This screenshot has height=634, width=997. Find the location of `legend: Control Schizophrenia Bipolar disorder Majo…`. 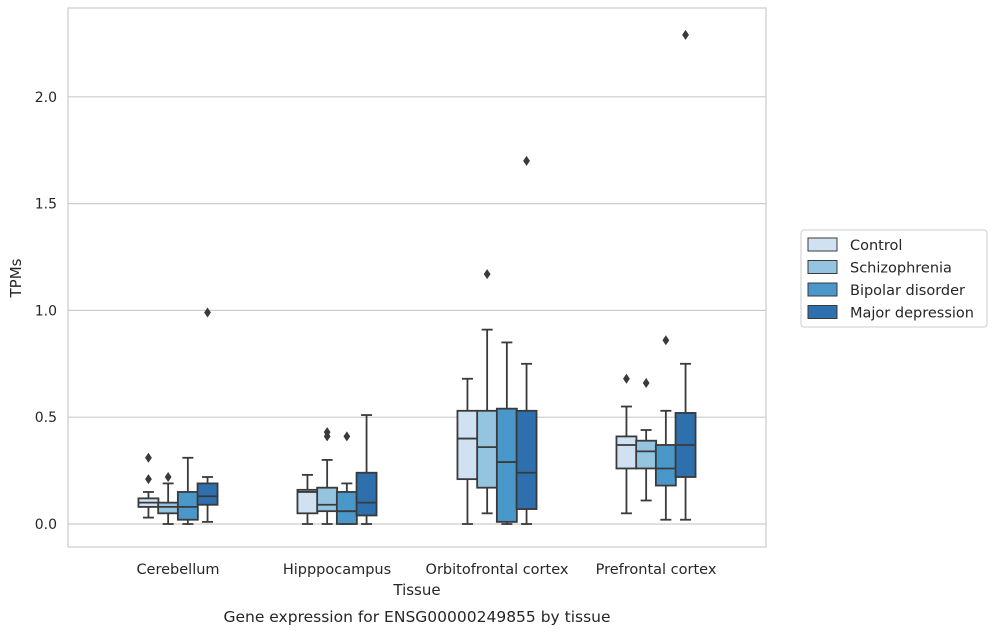

legend: Control Schizophrenia Bipolar disorder Majo… is located at coordinates (894, 278).